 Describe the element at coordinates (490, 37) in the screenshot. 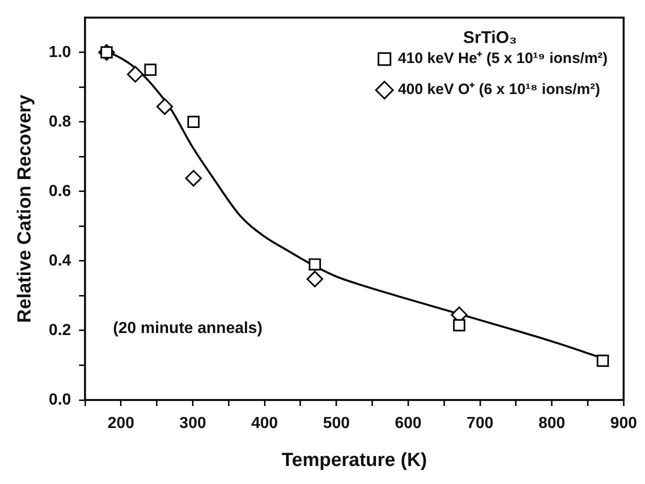

I see `legend-title: SrTiO₃` at that location.